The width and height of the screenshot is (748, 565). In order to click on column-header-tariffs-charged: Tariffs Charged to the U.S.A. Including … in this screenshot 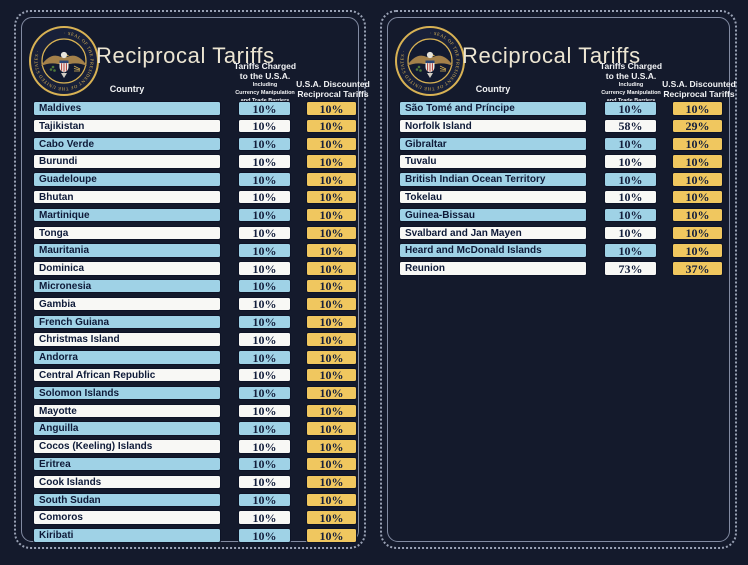, I will do `click(631, 83)`.